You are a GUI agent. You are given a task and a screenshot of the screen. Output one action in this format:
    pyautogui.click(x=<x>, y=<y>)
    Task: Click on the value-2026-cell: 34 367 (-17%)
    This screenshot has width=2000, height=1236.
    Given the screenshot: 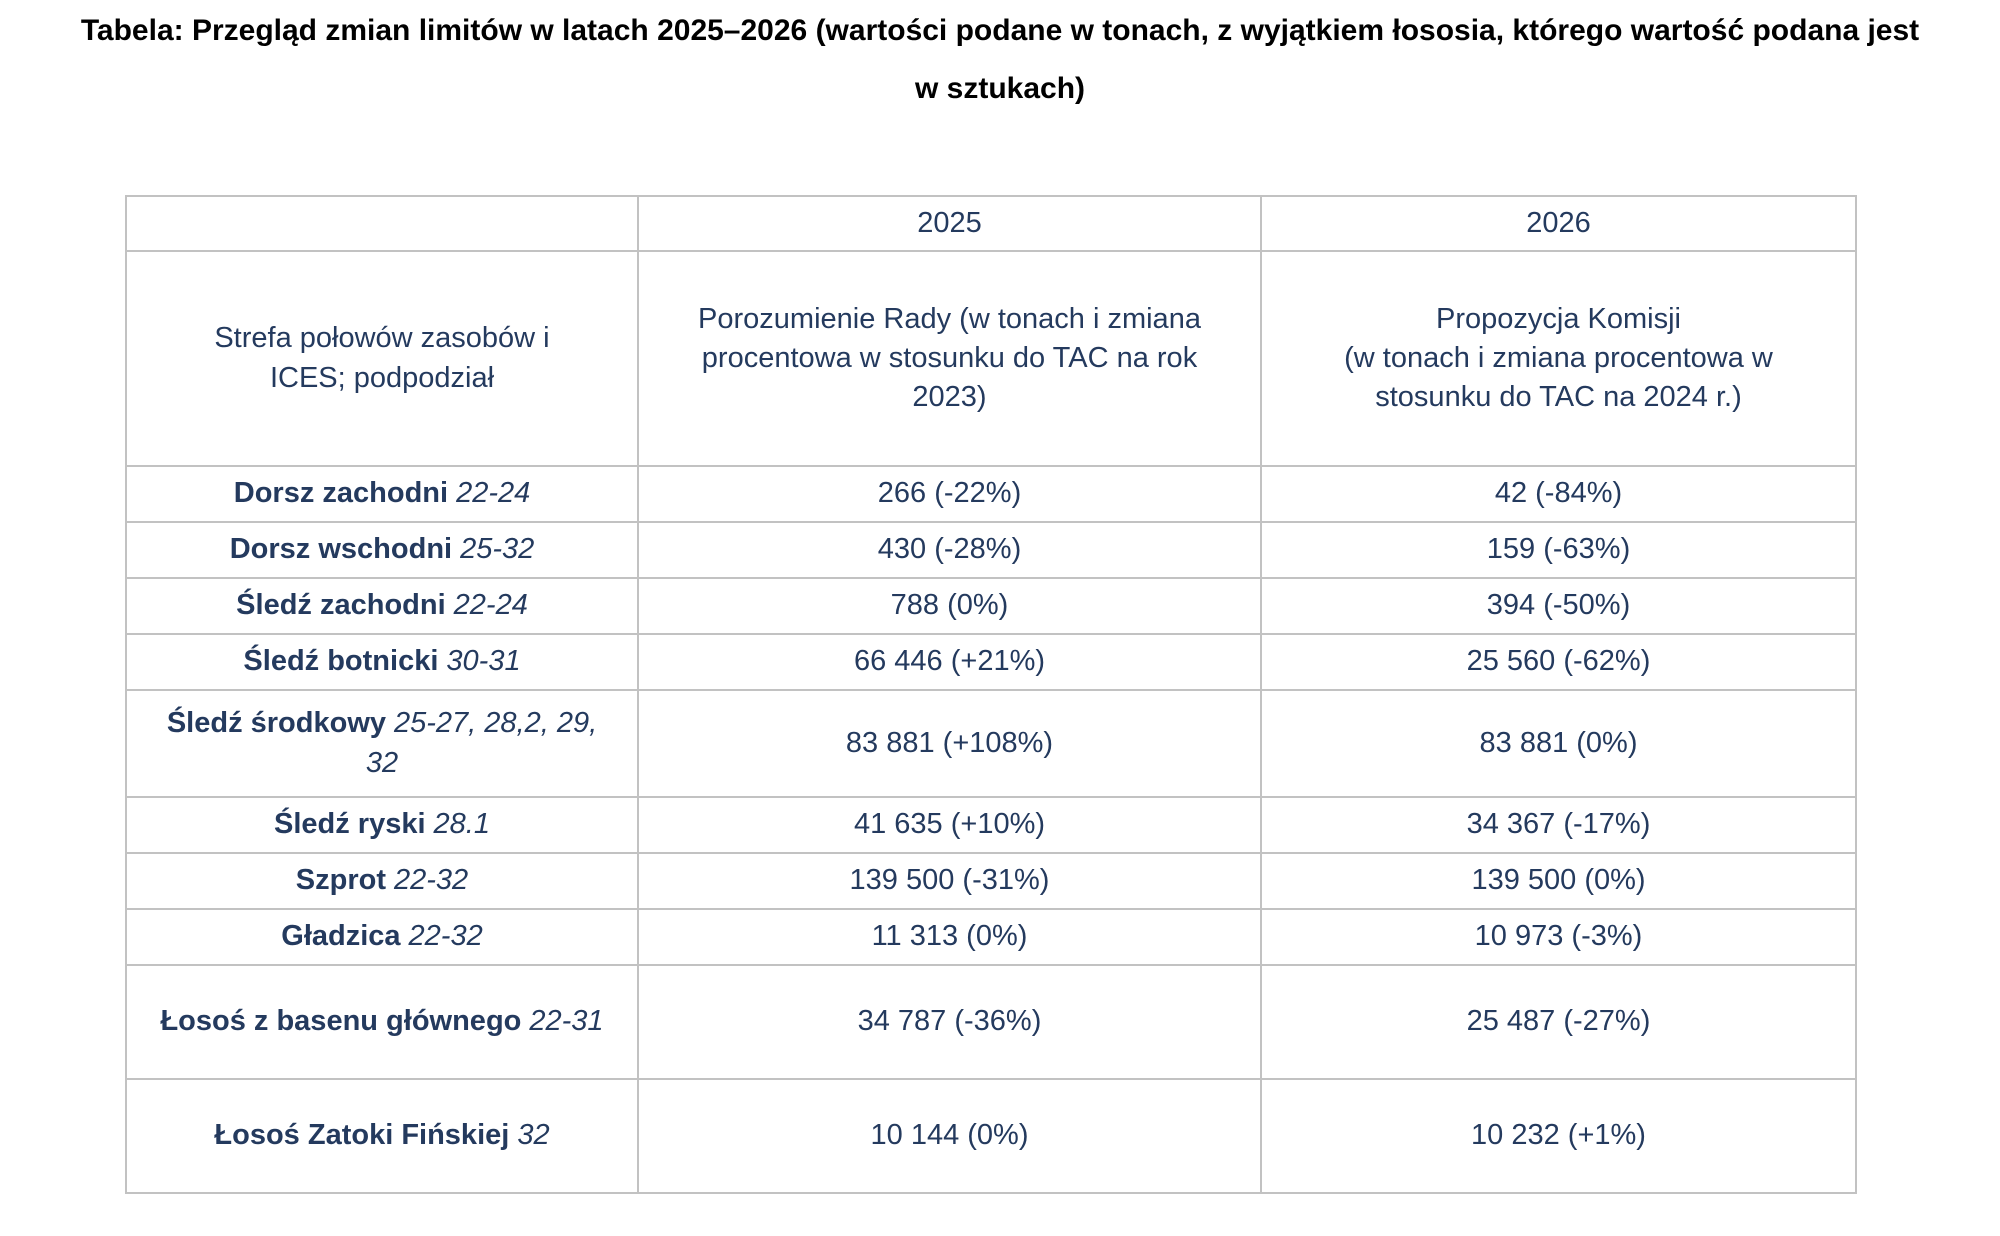 What is the action you would take?
    pyautogui.click(x=1558, y=825)
    